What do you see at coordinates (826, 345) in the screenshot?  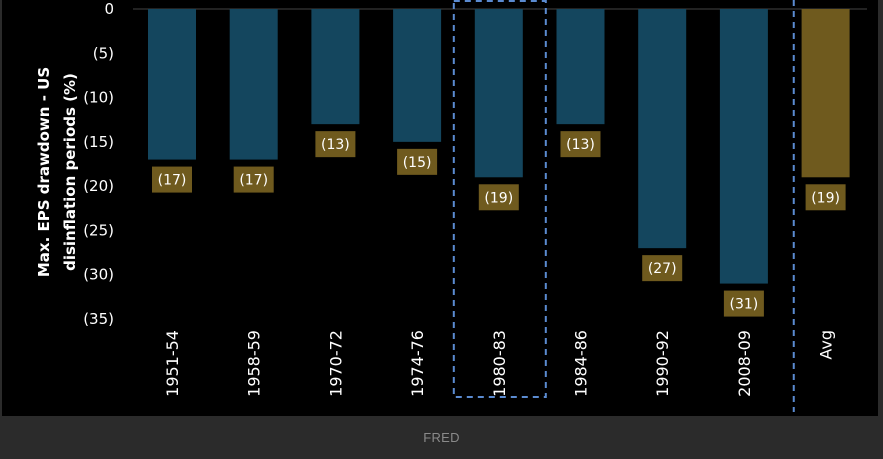 I see `category-label-Avg: Avg` at bounding box center [826, 345].